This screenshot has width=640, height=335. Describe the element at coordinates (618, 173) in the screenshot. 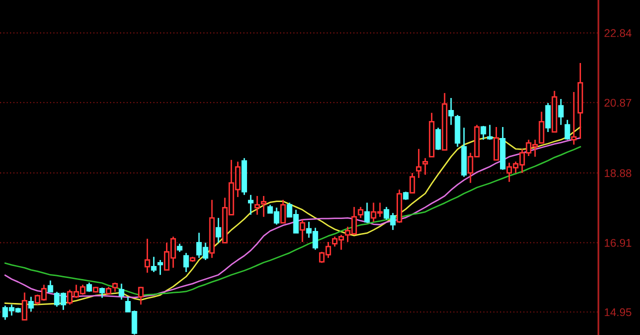

I see `y-tick-label: 18.88` at that location.